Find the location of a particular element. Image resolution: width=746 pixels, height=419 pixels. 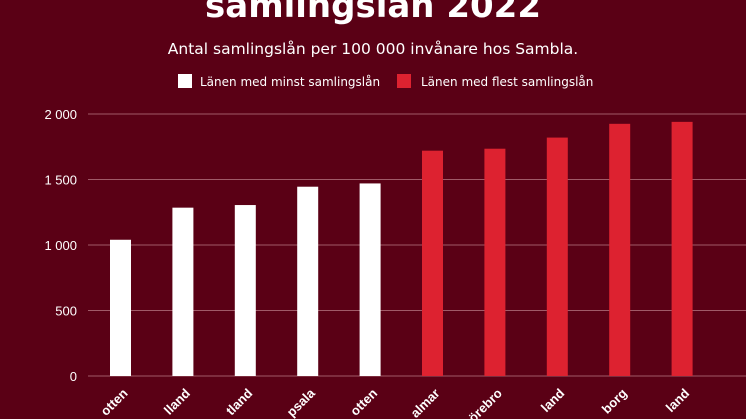

legend-label-max: Länen med flest samlingslån is located at coordinates (507, 82).